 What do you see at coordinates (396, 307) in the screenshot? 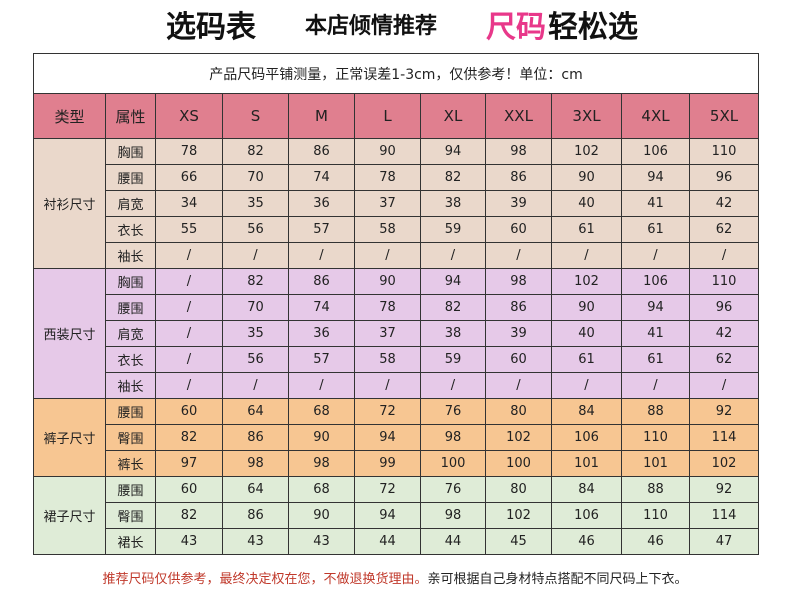
I see `table-row: 腰围/70 74 78 82 86 90 94 96` at bounding box center [396, 307].